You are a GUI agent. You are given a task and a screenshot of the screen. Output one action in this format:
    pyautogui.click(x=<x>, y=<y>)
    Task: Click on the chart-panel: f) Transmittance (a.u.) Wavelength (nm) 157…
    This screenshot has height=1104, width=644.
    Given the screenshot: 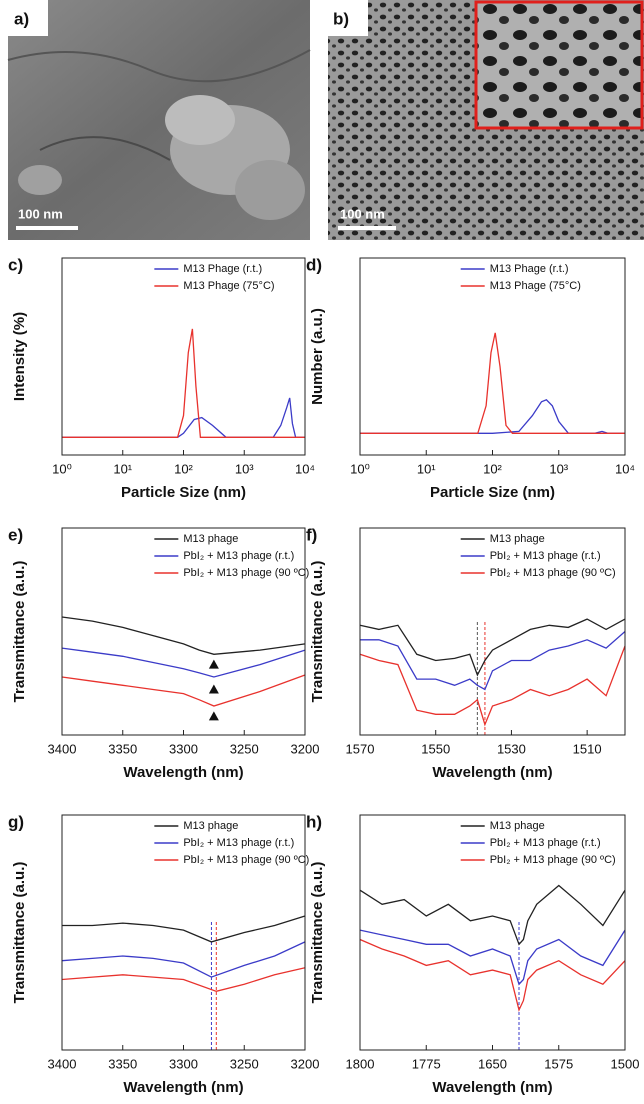 What is the action you would take?
    pyautogui.click(x=466, y=653)
    